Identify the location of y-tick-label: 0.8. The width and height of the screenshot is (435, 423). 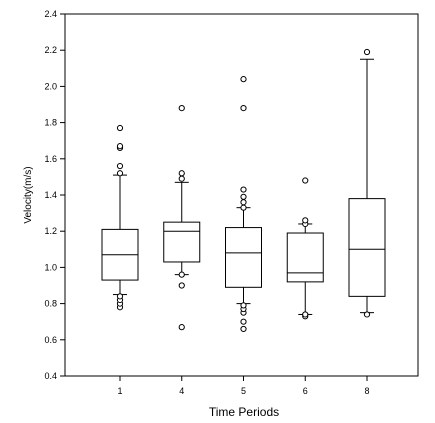
(50, 304).